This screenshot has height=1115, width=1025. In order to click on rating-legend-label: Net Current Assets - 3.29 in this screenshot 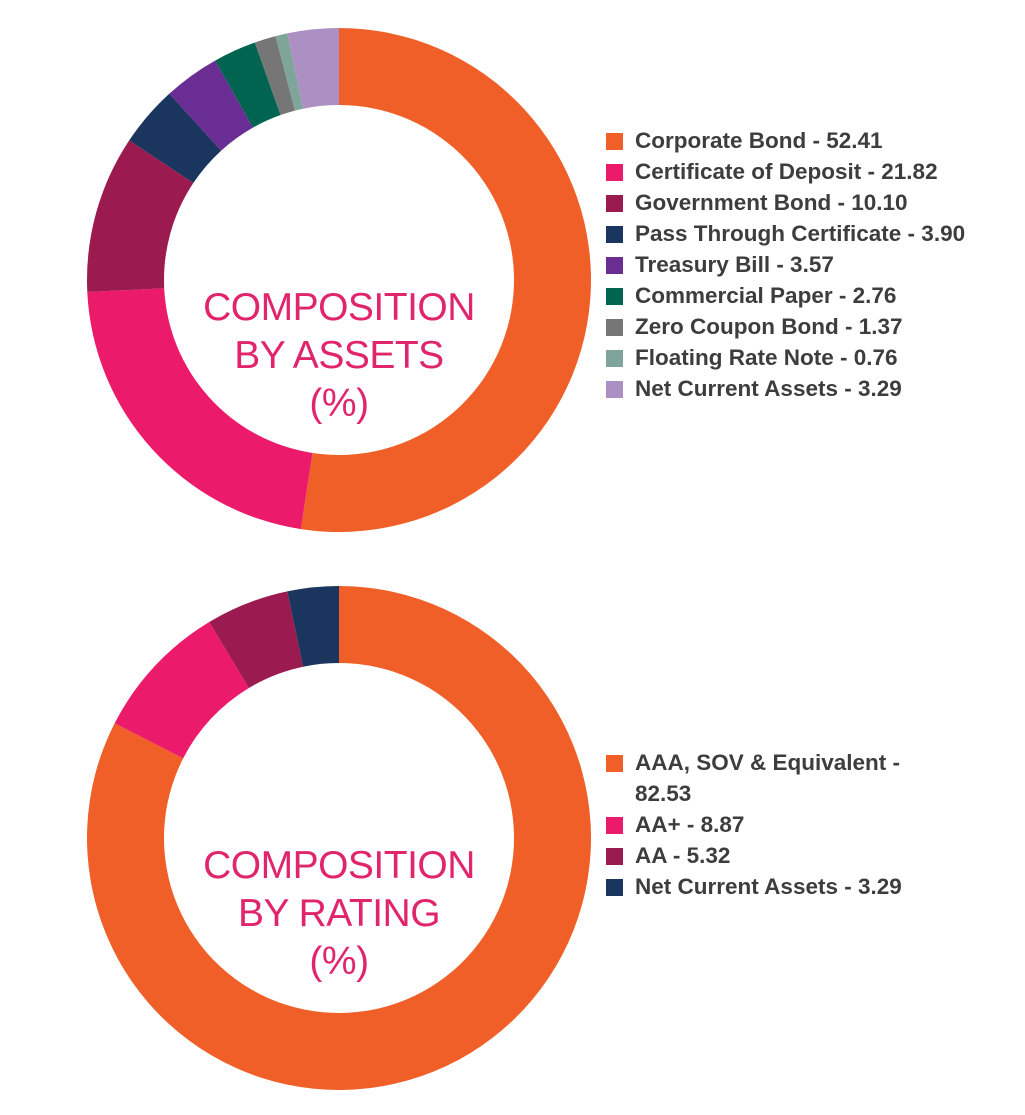, I will do `click(768, 886)`.